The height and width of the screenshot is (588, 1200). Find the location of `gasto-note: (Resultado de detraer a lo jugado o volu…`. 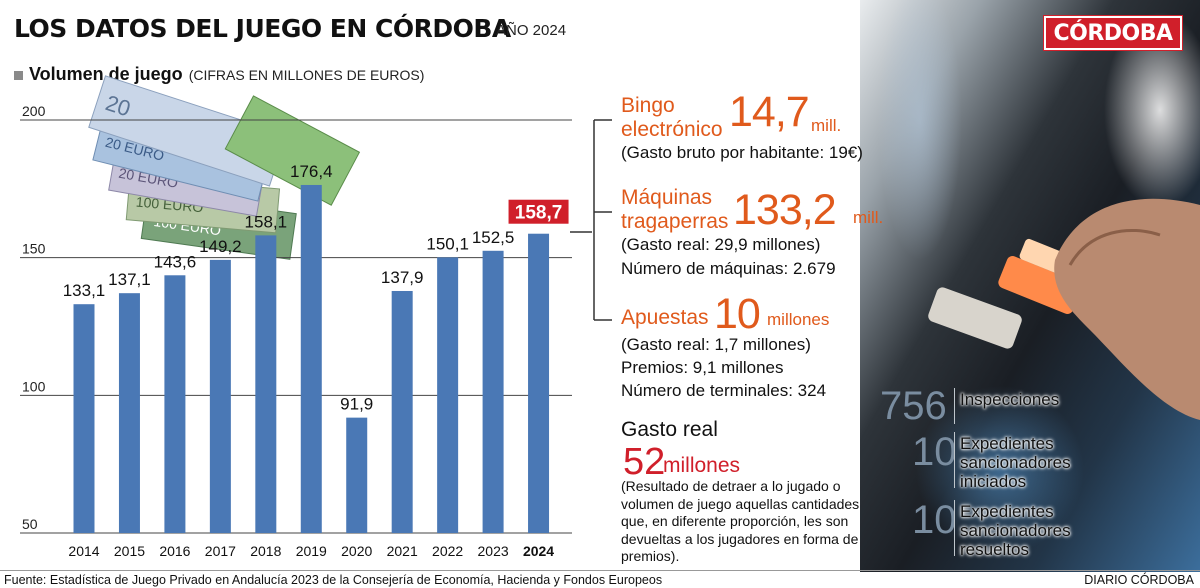

gasto-note: (Resultado de detraer a lo jugado o volu… is located at coordinates (740, 521).